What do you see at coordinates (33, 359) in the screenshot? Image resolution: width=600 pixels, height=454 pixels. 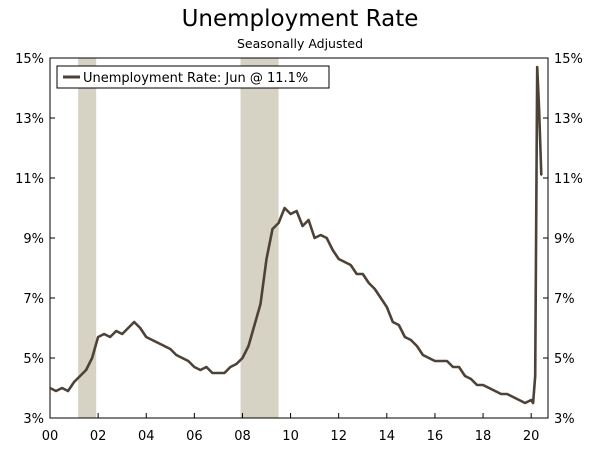 I see `y-tick-label-left: 5%` at bounding box center [33, 359].